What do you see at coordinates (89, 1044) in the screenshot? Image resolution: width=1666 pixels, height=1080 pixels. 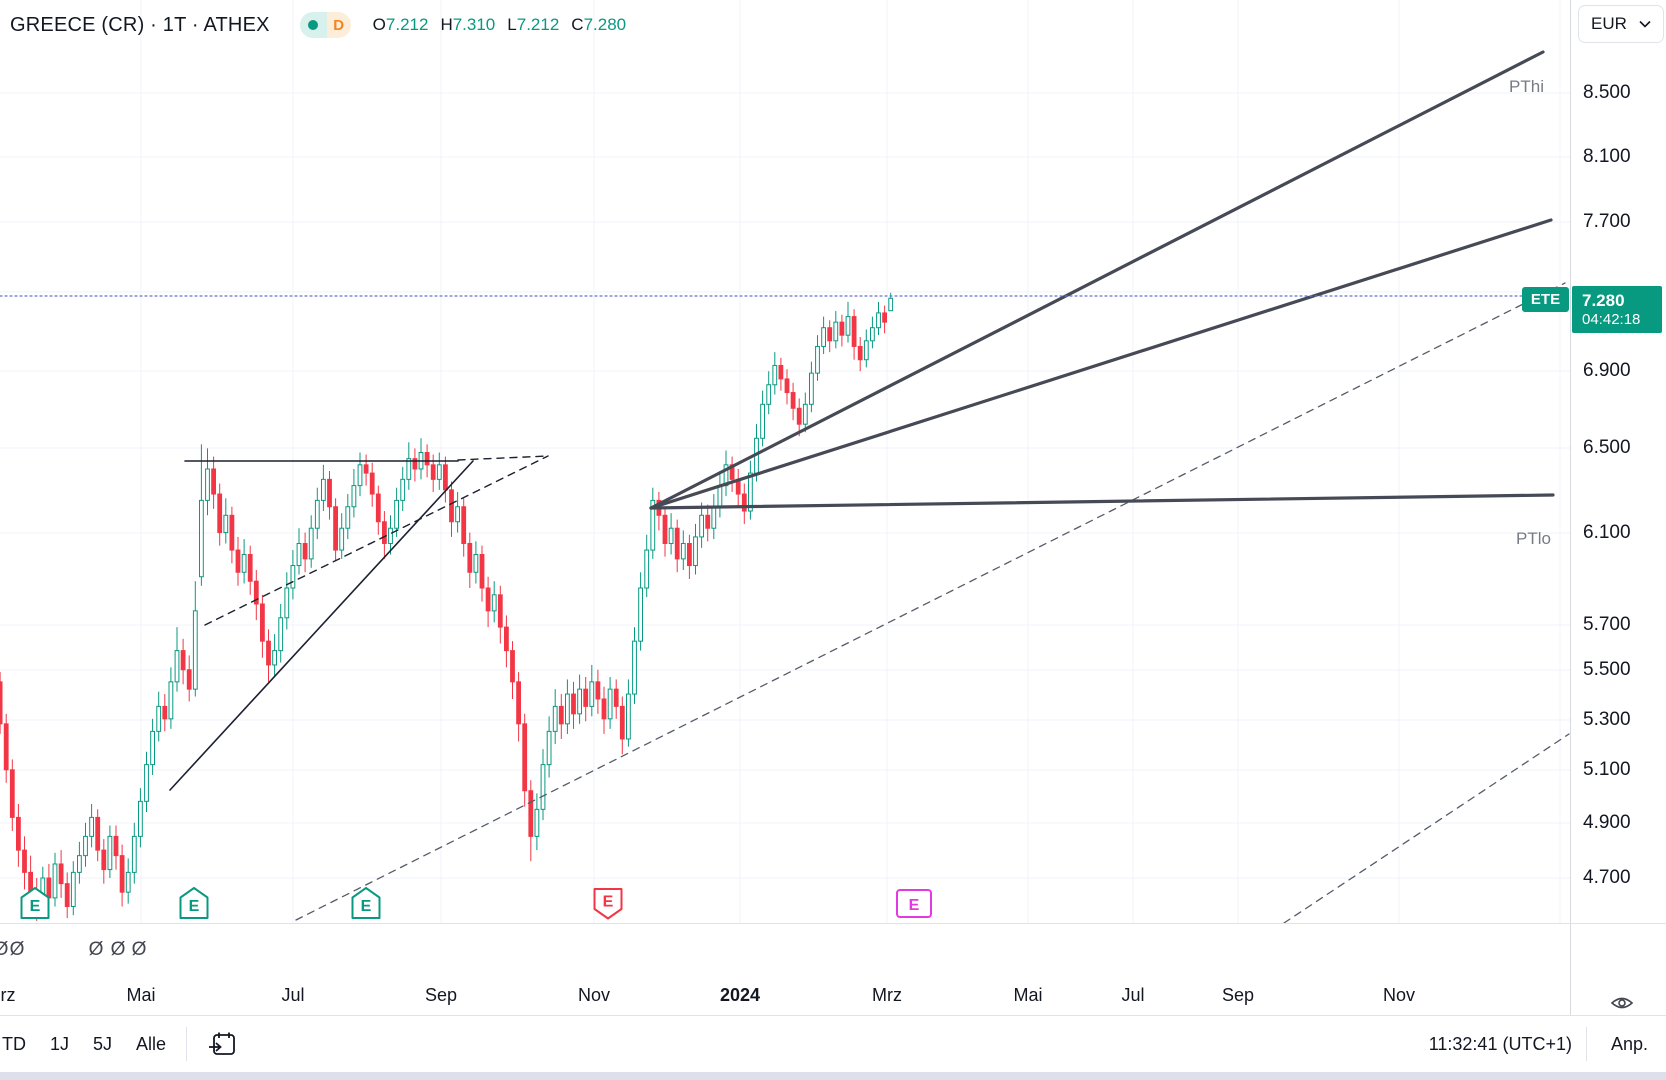 I see `range-buttons: TD 1J 5J Alle` at bounding box center [89, 1044].